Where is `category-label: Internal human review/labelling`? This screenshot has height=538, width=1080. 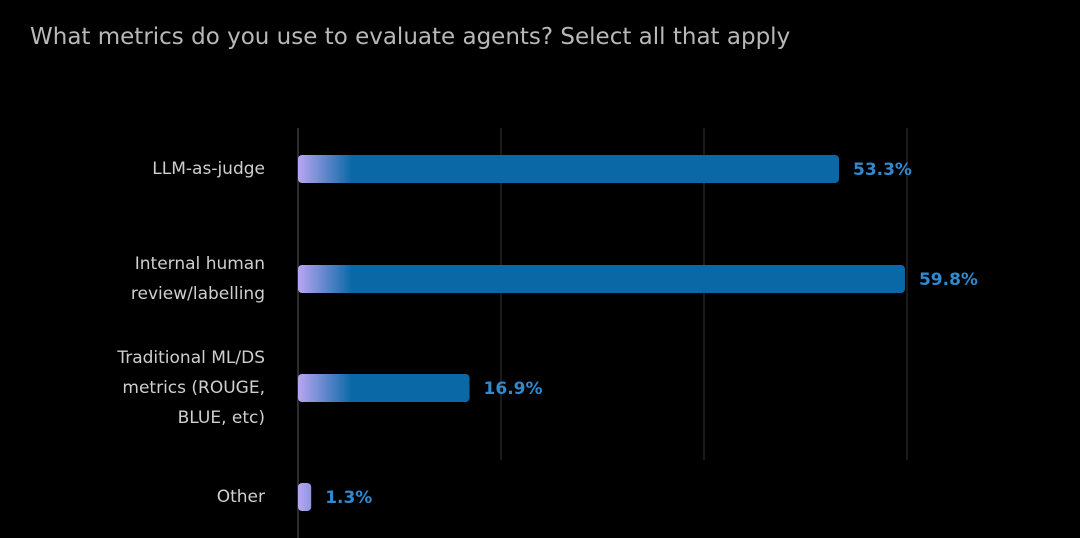 category-label: Internal human review/labelling is located at coordinates (197, 279).